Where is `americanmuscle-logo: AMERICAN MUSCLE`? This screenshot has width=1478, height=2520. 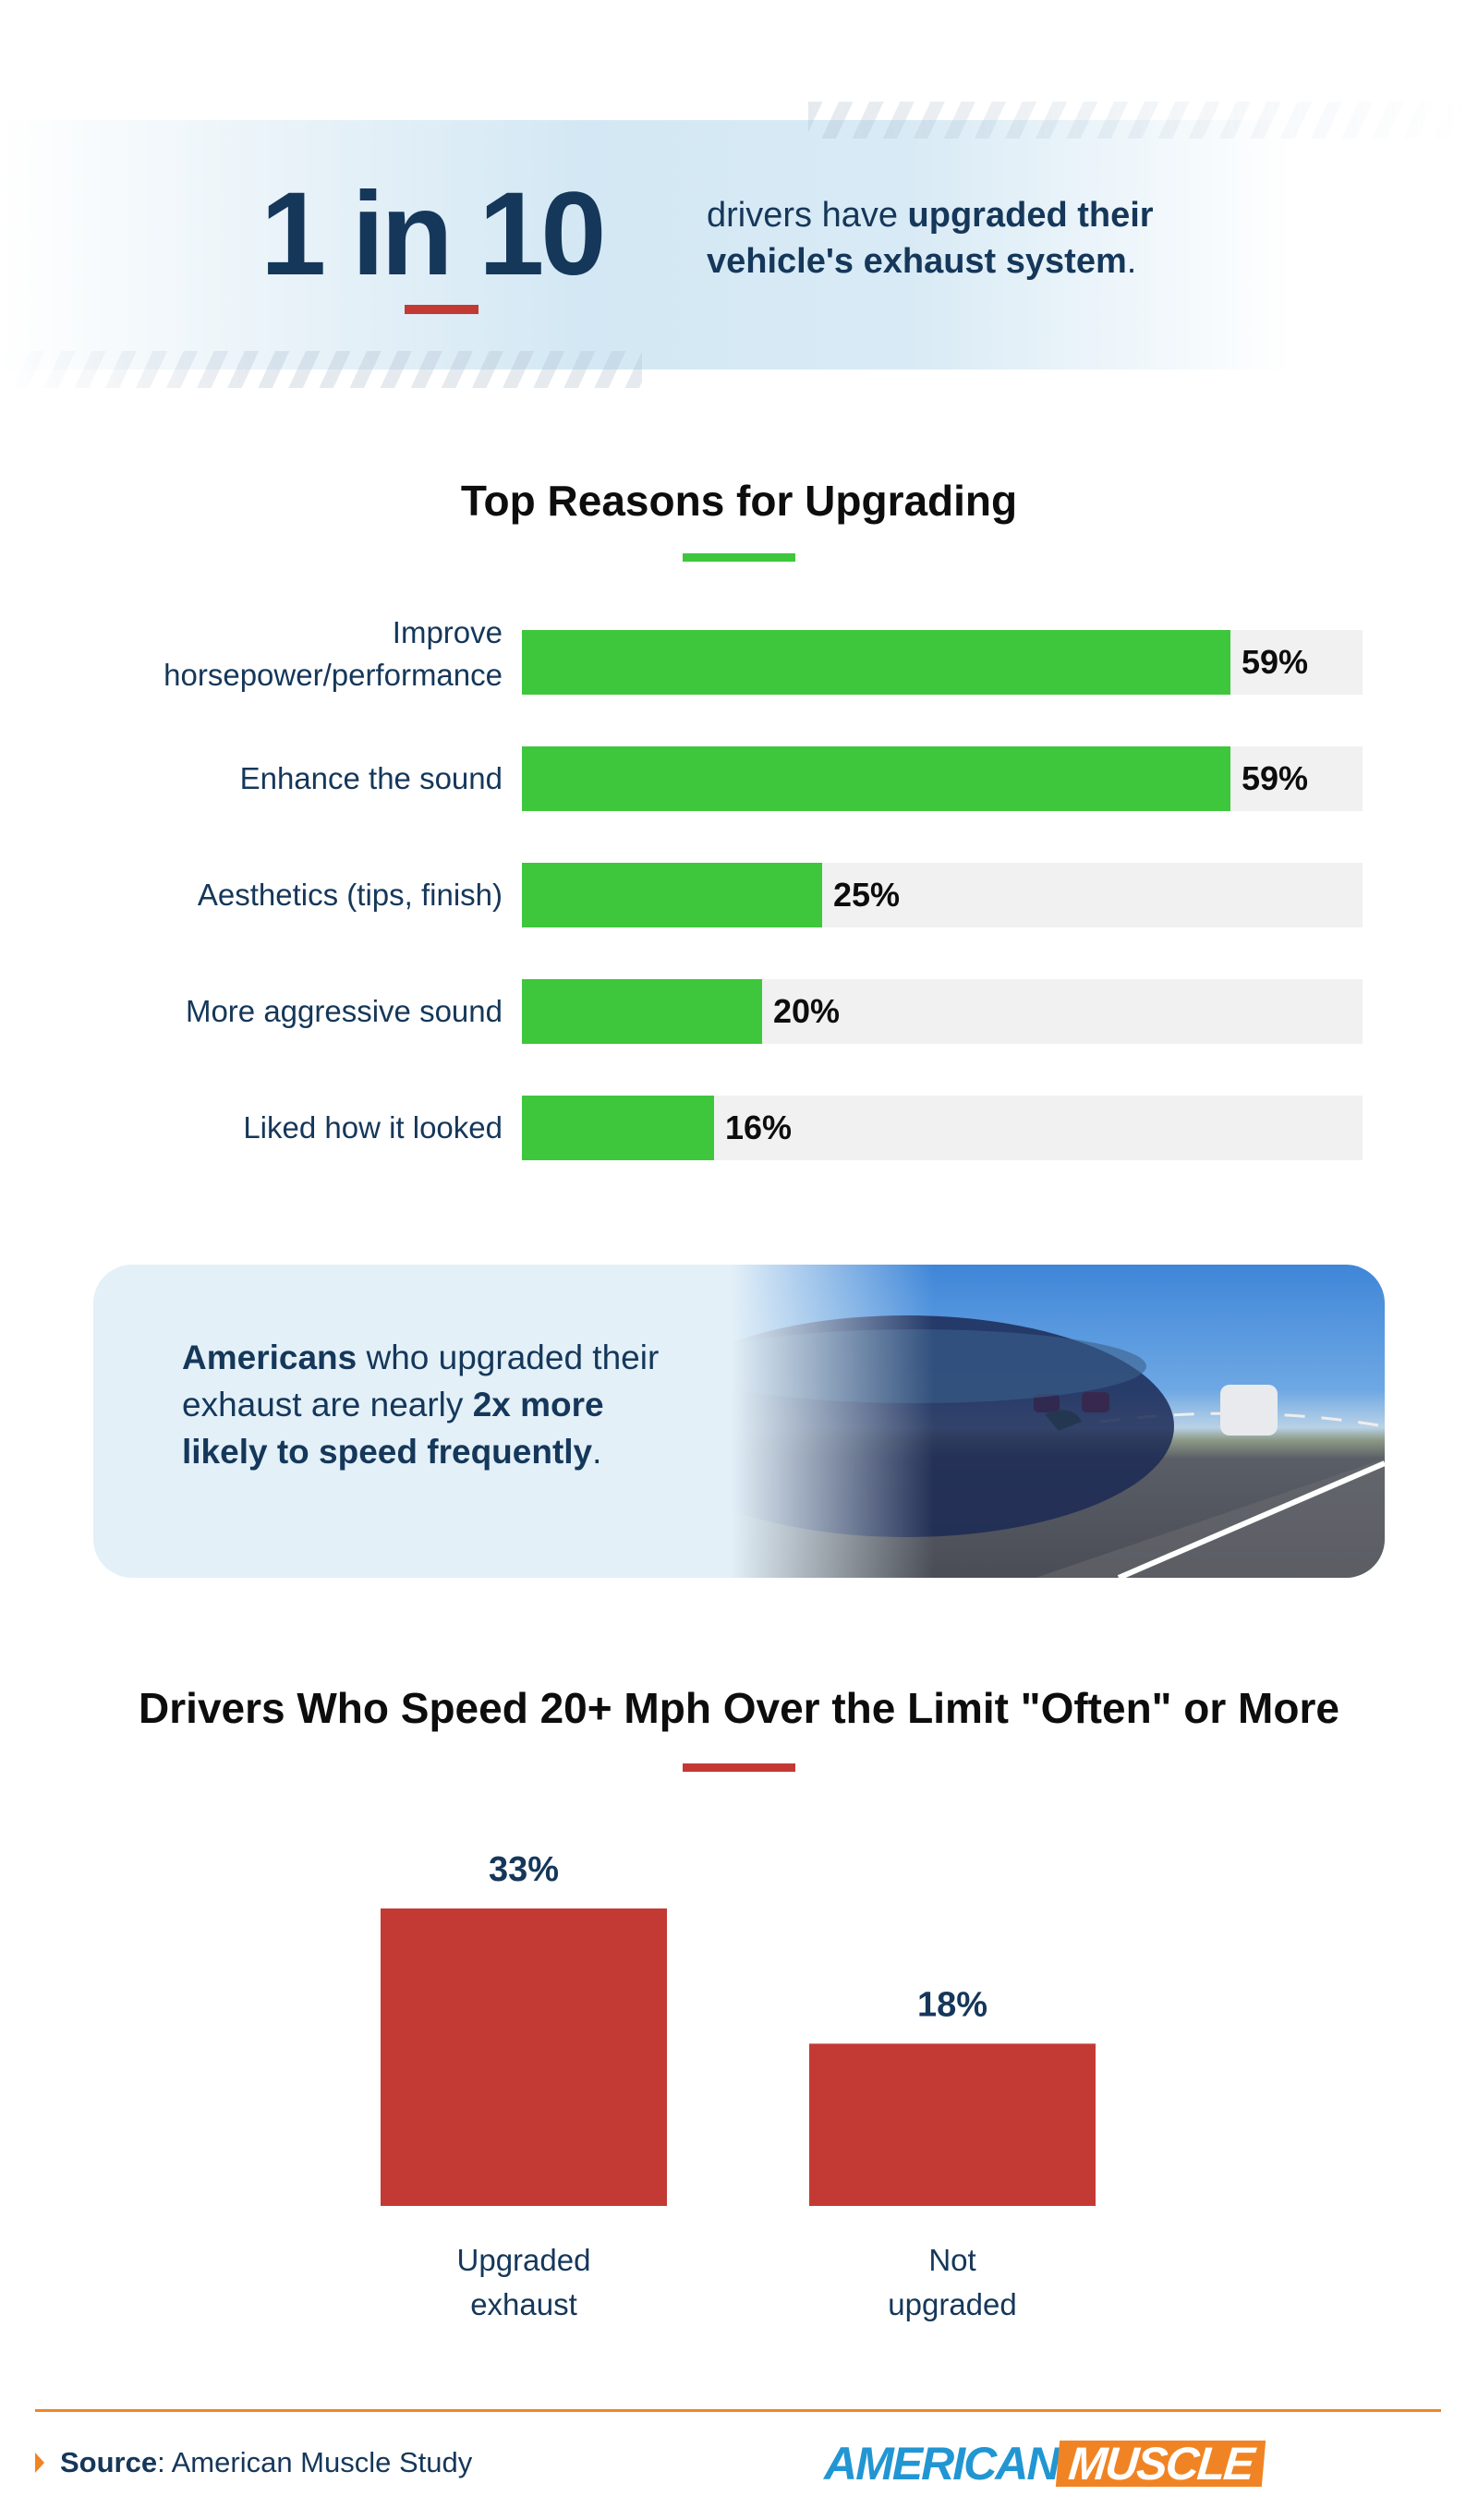
americanmuscle-logo: AMERICAN MUSCLE is located at coordinates (1045, 2464).